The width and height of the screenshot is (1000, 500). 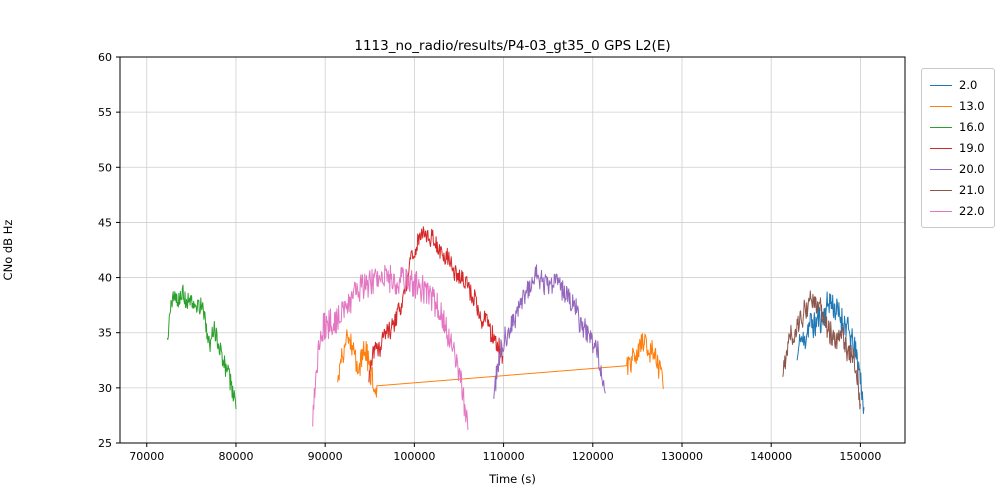 What do you see at coordinates (105, 222) in the screenshot?
I see `y-tick-label: 45` at bounding box center [105, 222].